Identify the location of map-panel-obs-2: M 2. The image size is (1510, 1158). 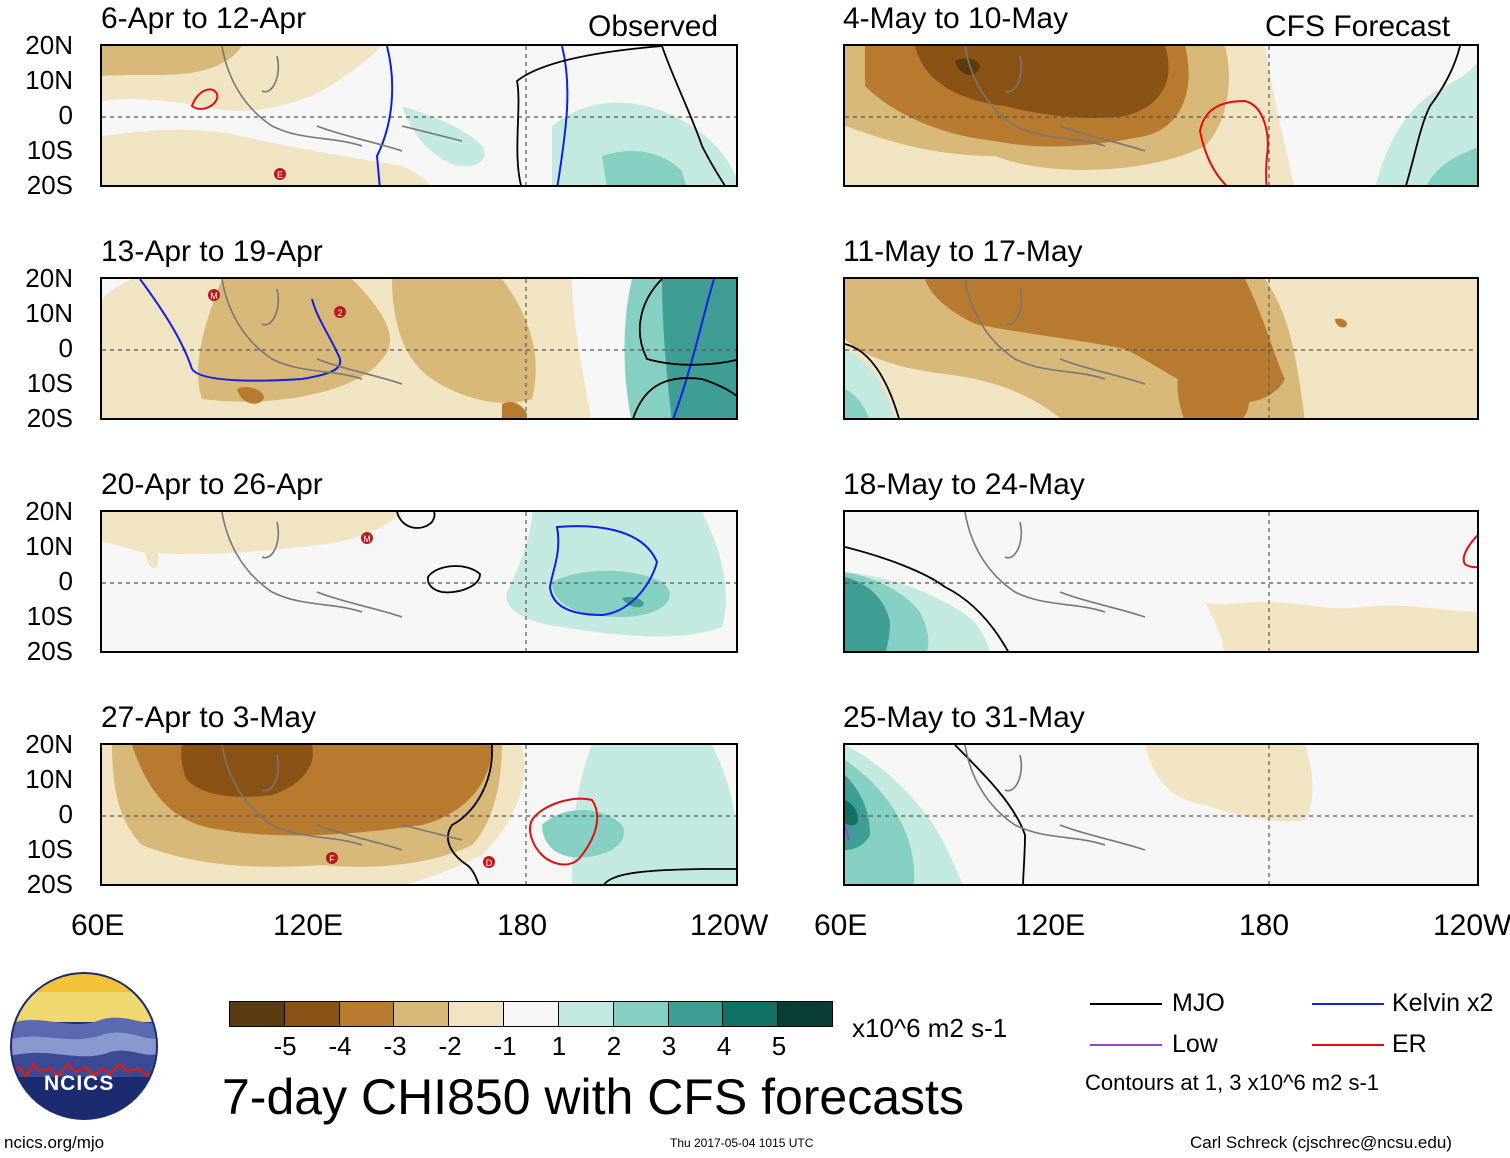
(419, 348).